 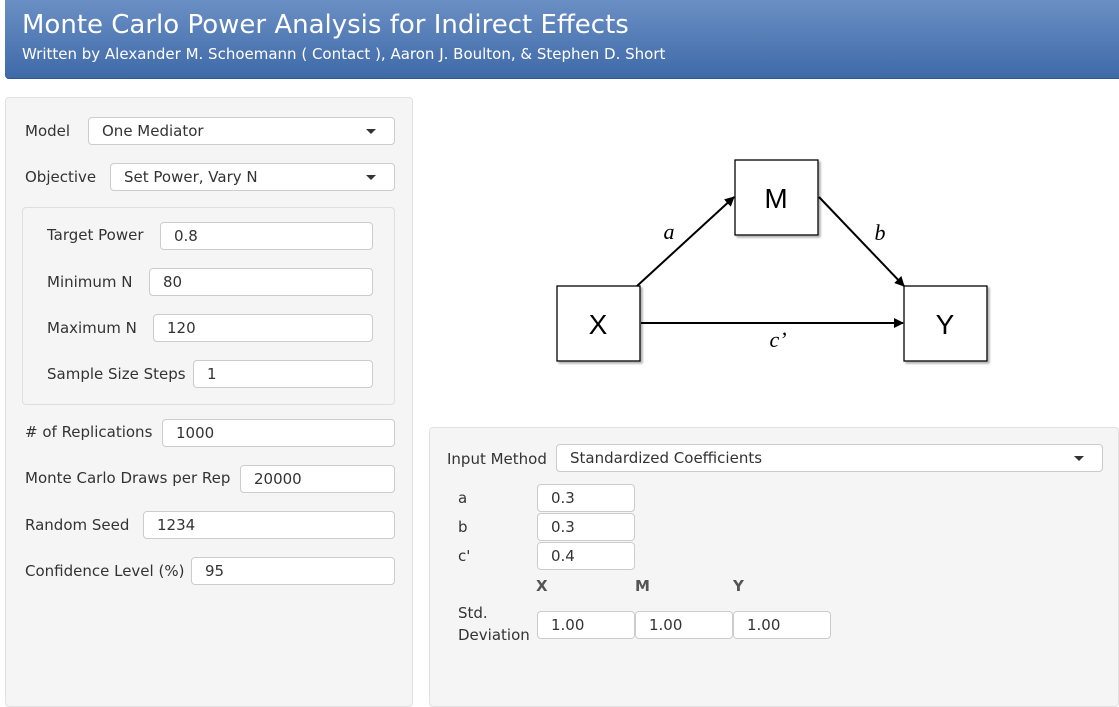 What do you see at coordinates (90, 282) in the screenshot?
I see `minimum-n-label: Minimum N` at bounding box center [90, 282].